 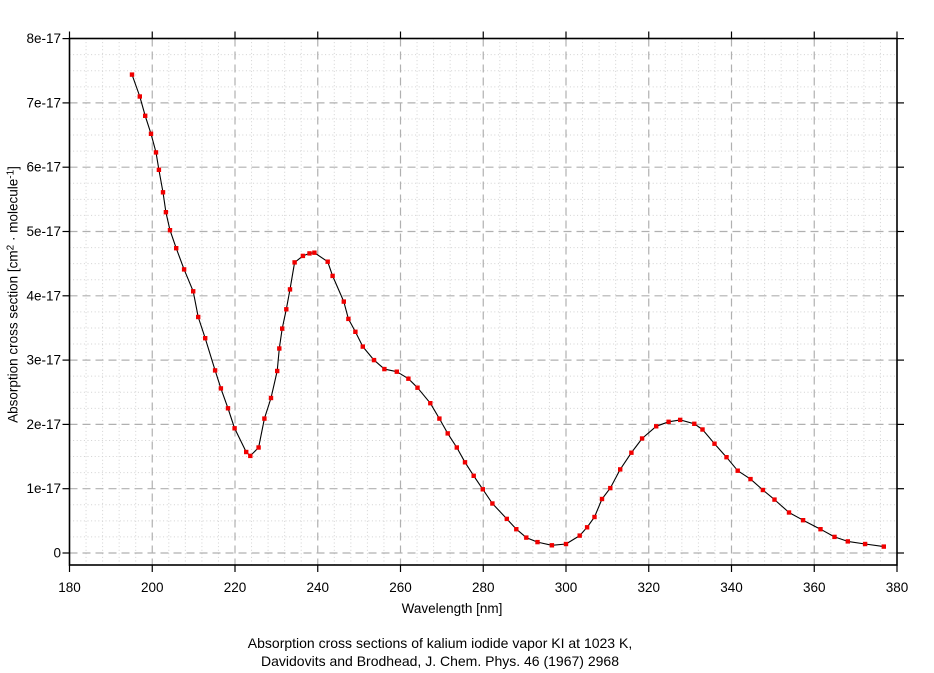 What do you see at coordinates (152, 587) in the screenshot?
I see `x-tick-label: 200` at bounding box center [152, 587].